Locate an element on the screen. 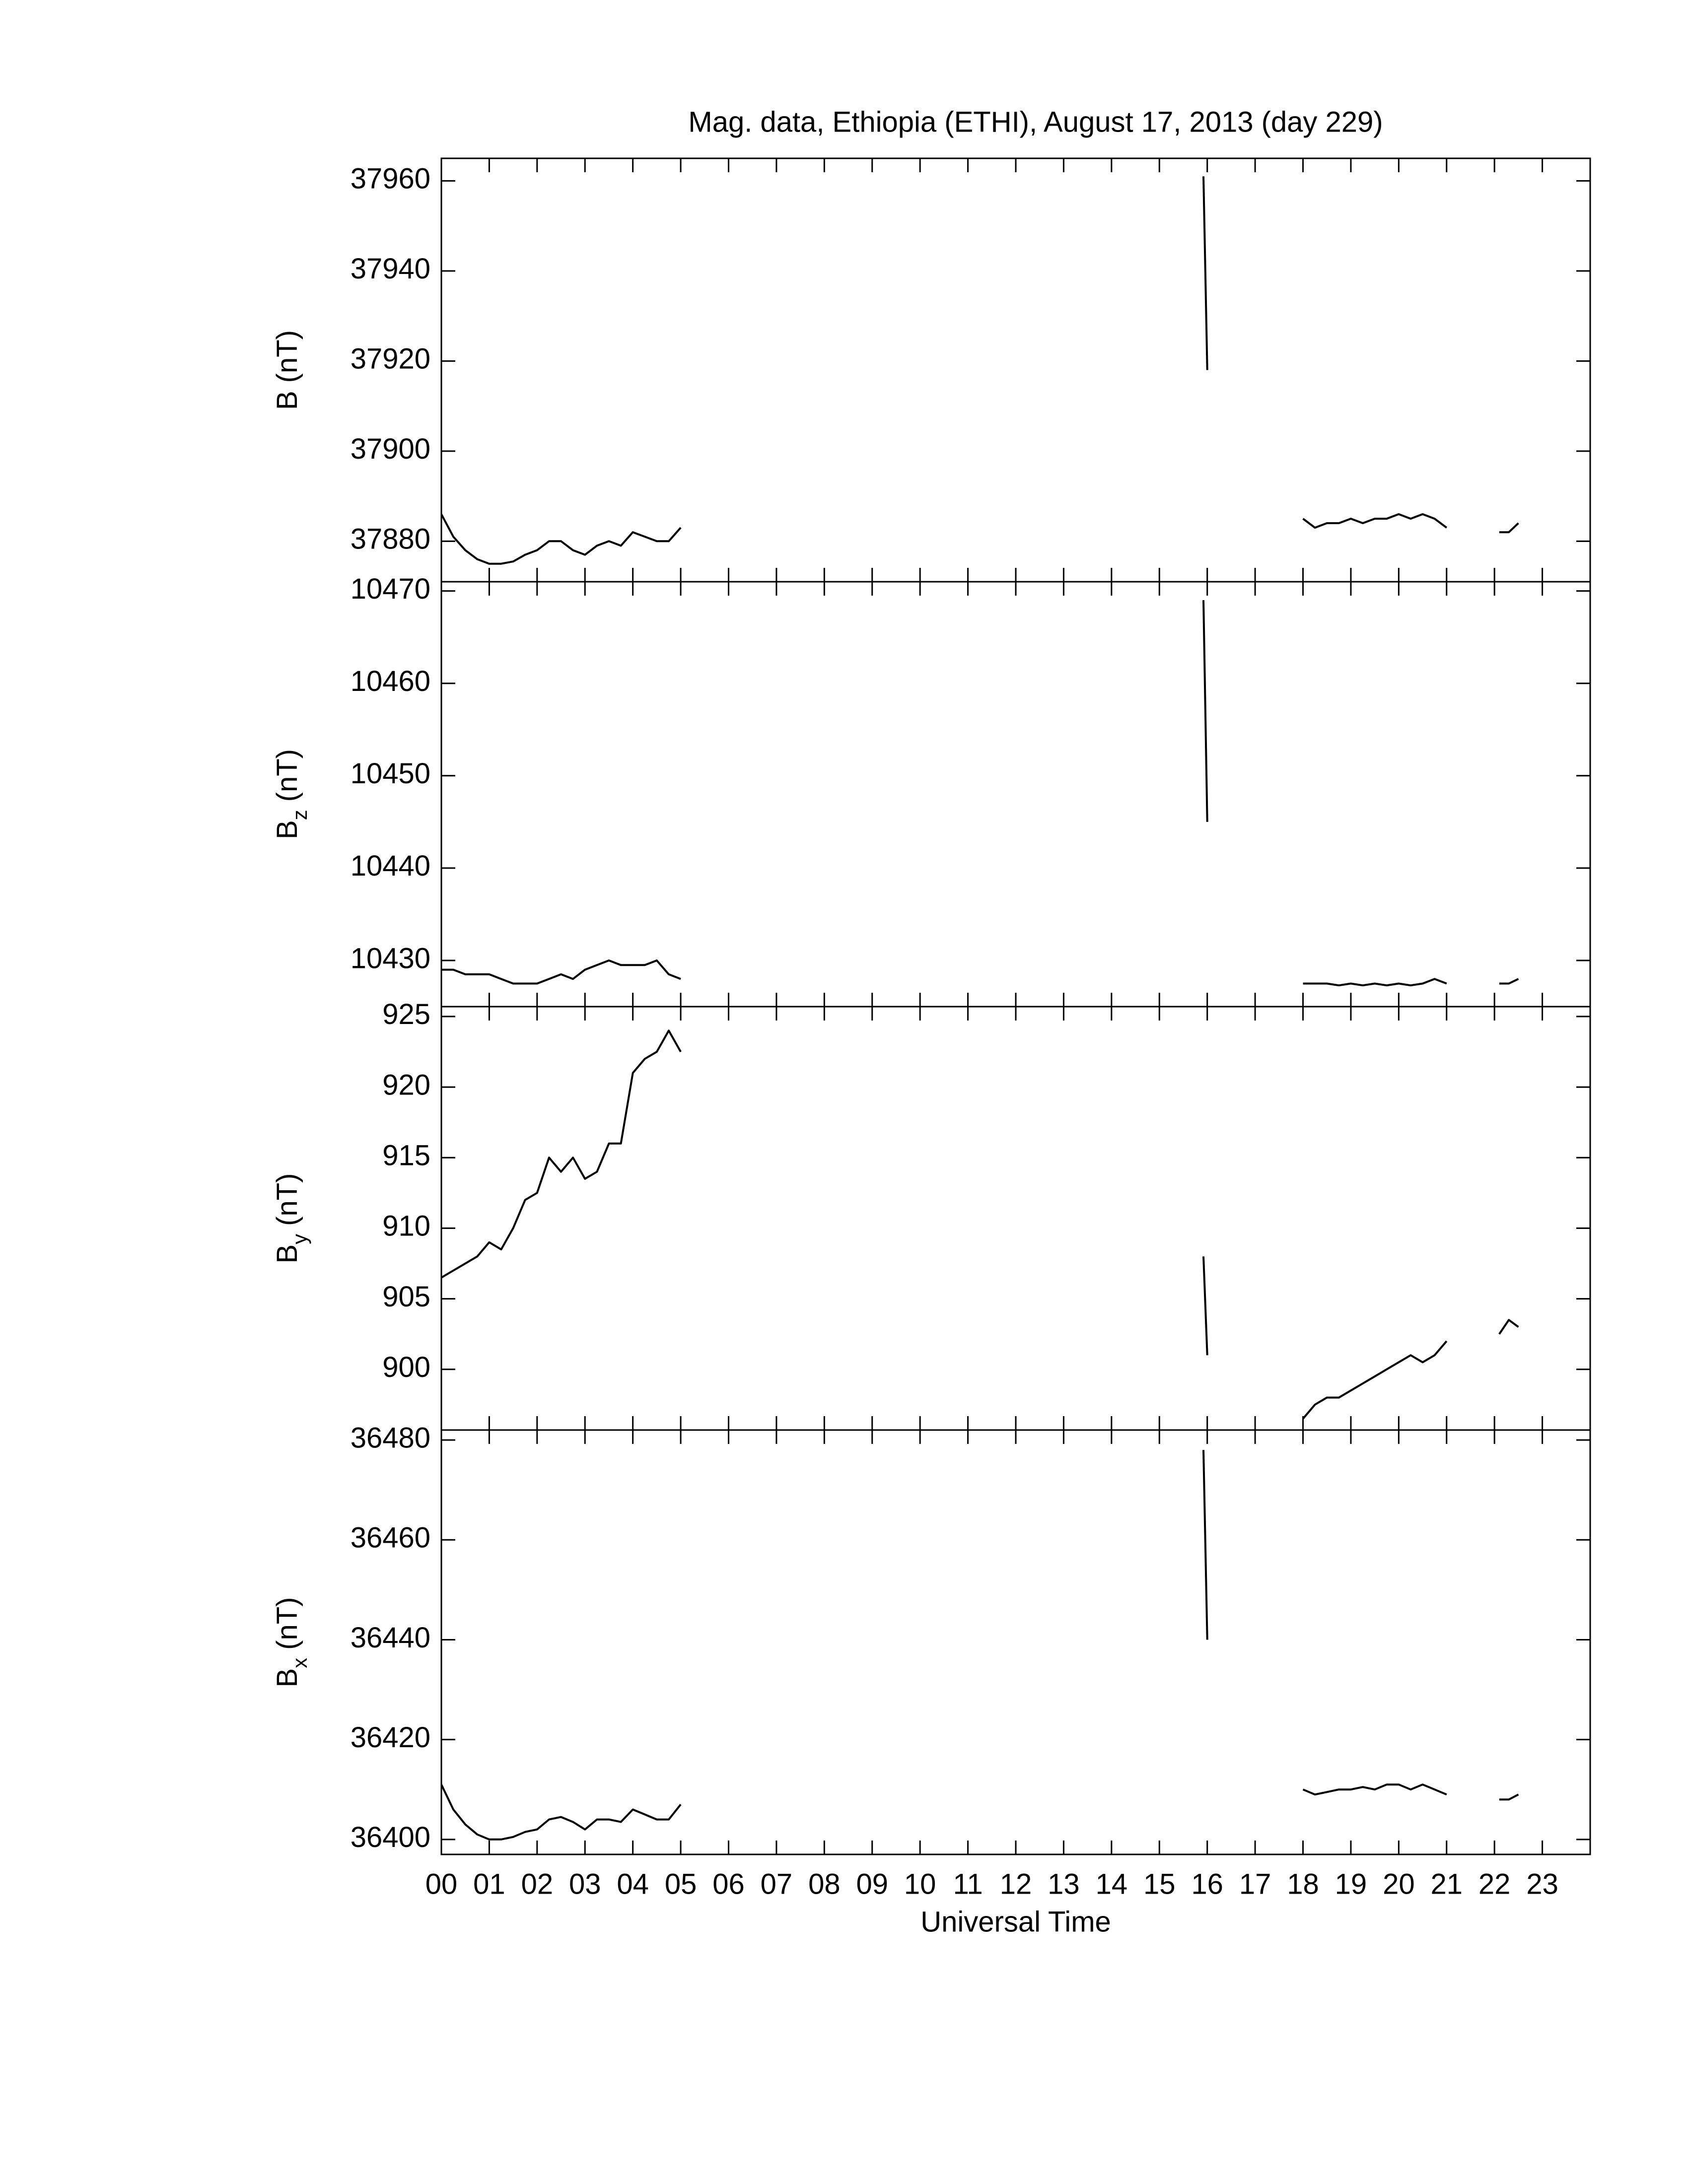  y-tick-label: 900 is located at coordinates (406, 1367).